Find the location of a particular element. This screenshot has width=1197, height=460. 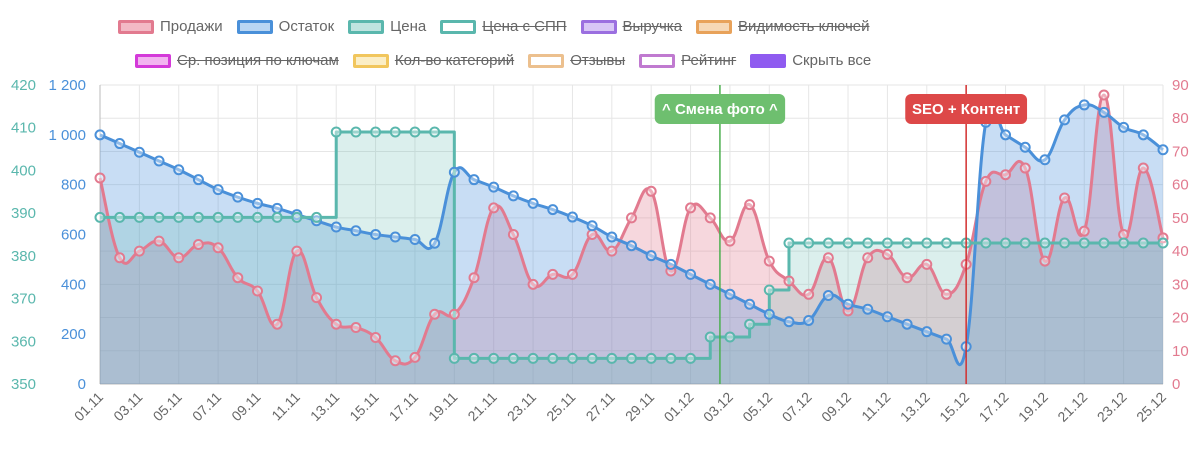

legend-item-8: Кол-во категорий is located at coordinates (433, 60).